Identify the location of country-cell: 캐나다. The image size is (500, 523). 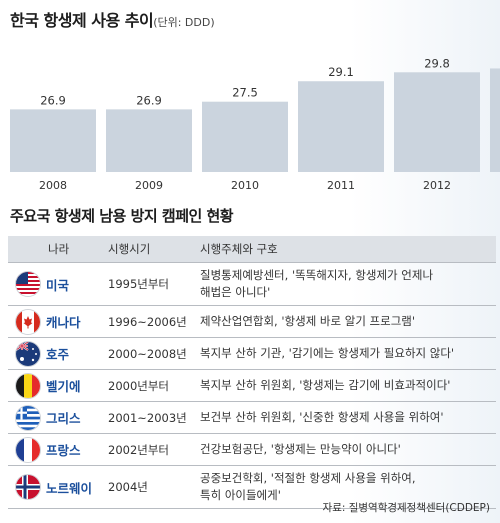
(58, 321).